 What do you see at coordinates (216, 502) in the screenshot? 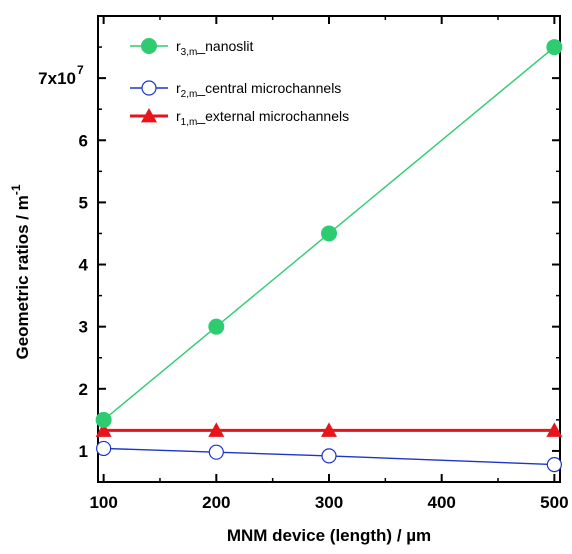
I see `x-tick-label: 200` at bounding box center [216, 502].